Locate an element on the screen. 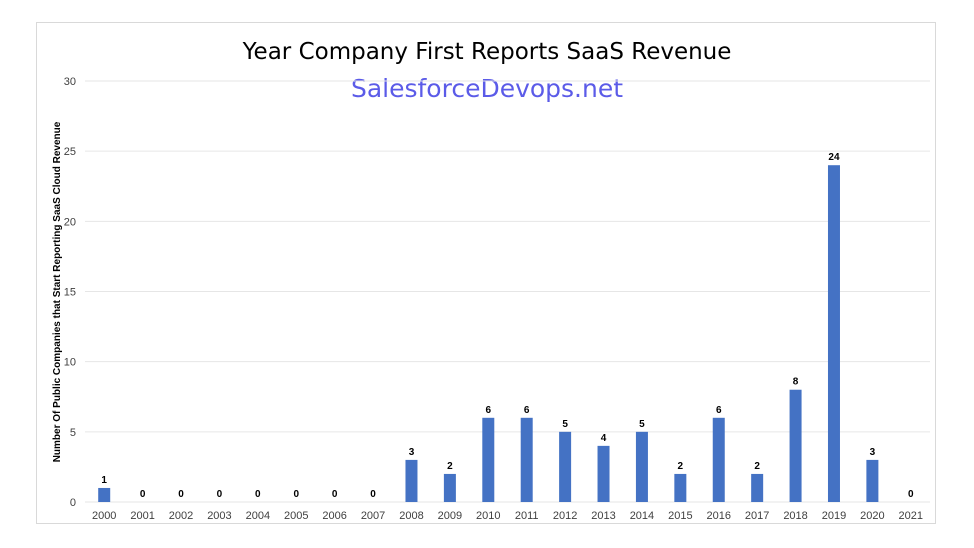 The image size is (974, 548). x-tick-label: 2005 is located at coordinates (296, 516).